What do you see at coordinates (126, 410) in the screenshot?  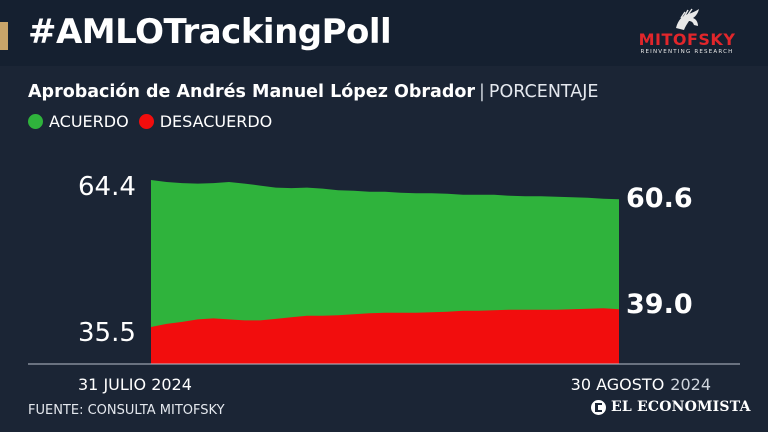 I see `source-note: FUENTE: CONSULTA MITOFSKY` at bounding box center [126, 410].